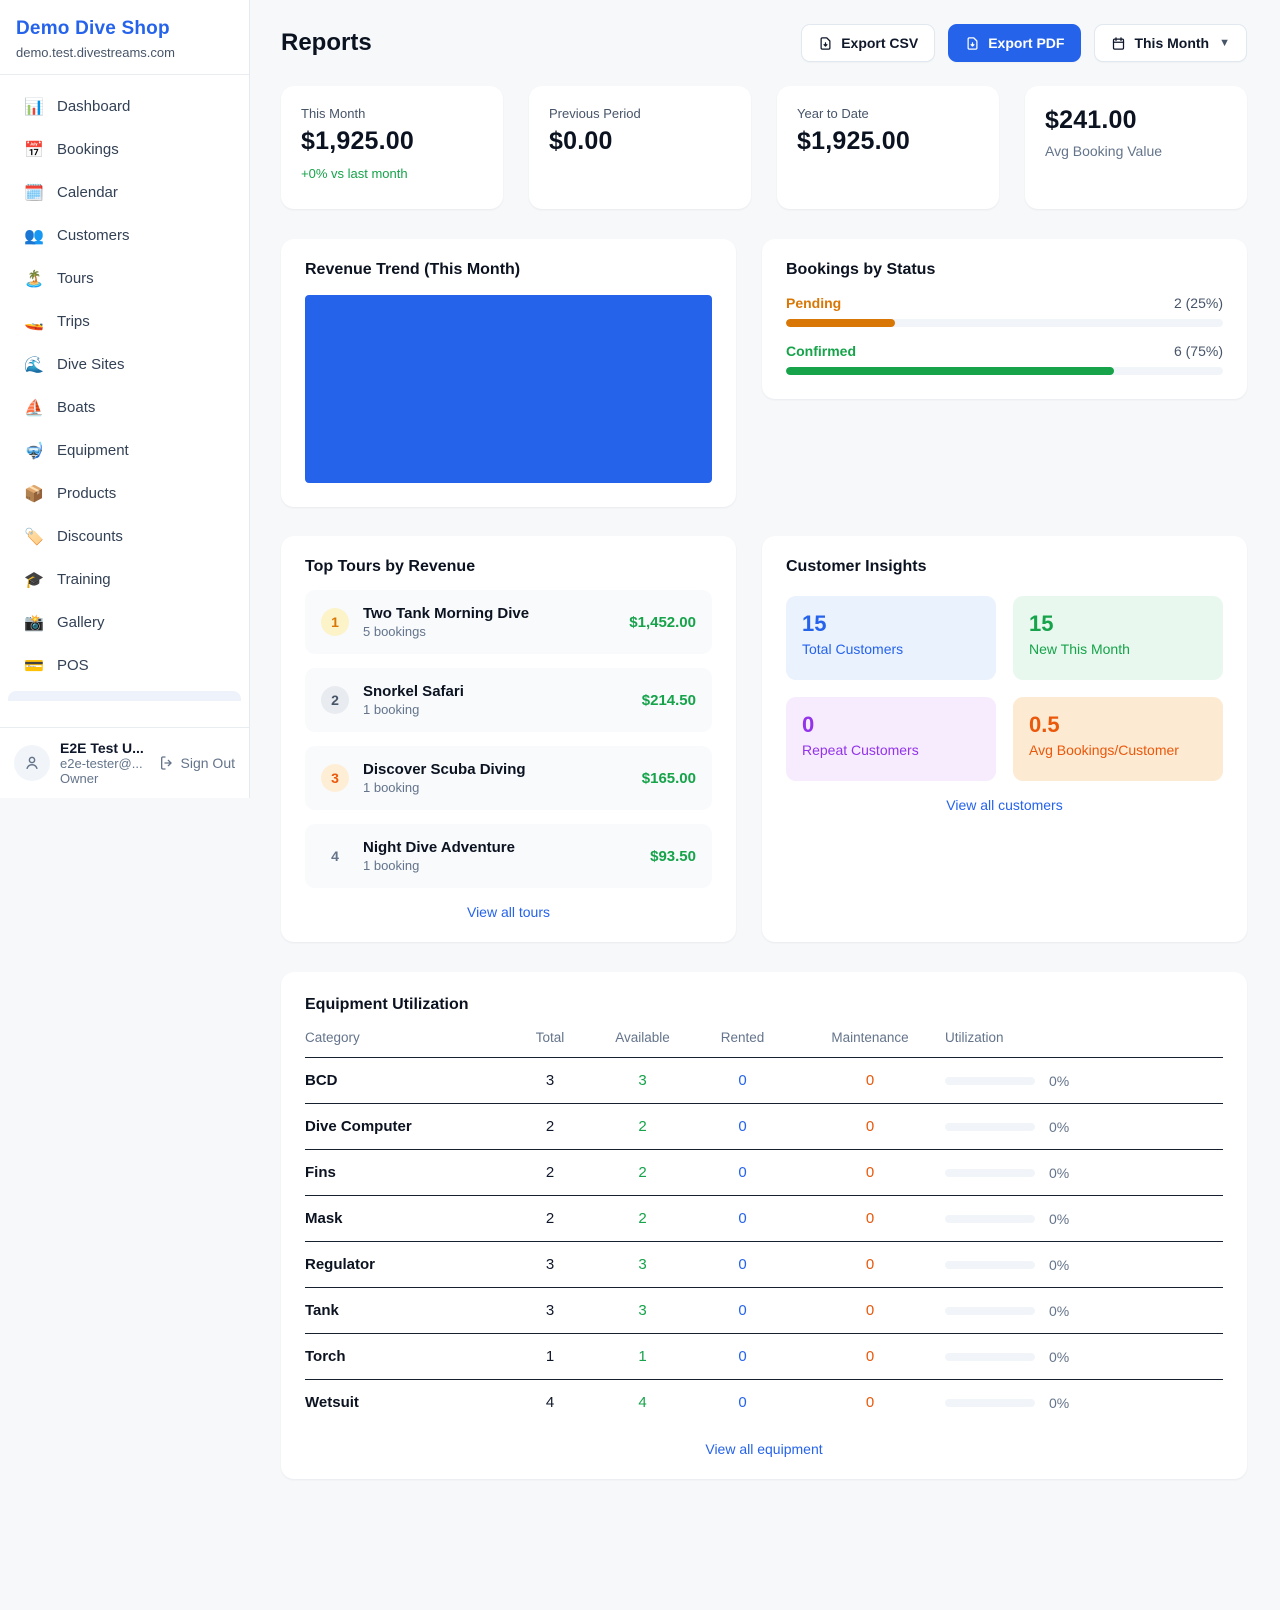 This screenshot has height=1610, width=1280. What do you see at coordinates (124, 321) in the screenshot?
I see `sidebar-item-trips: 🚤 Trips` at bounding box center [124, 321].